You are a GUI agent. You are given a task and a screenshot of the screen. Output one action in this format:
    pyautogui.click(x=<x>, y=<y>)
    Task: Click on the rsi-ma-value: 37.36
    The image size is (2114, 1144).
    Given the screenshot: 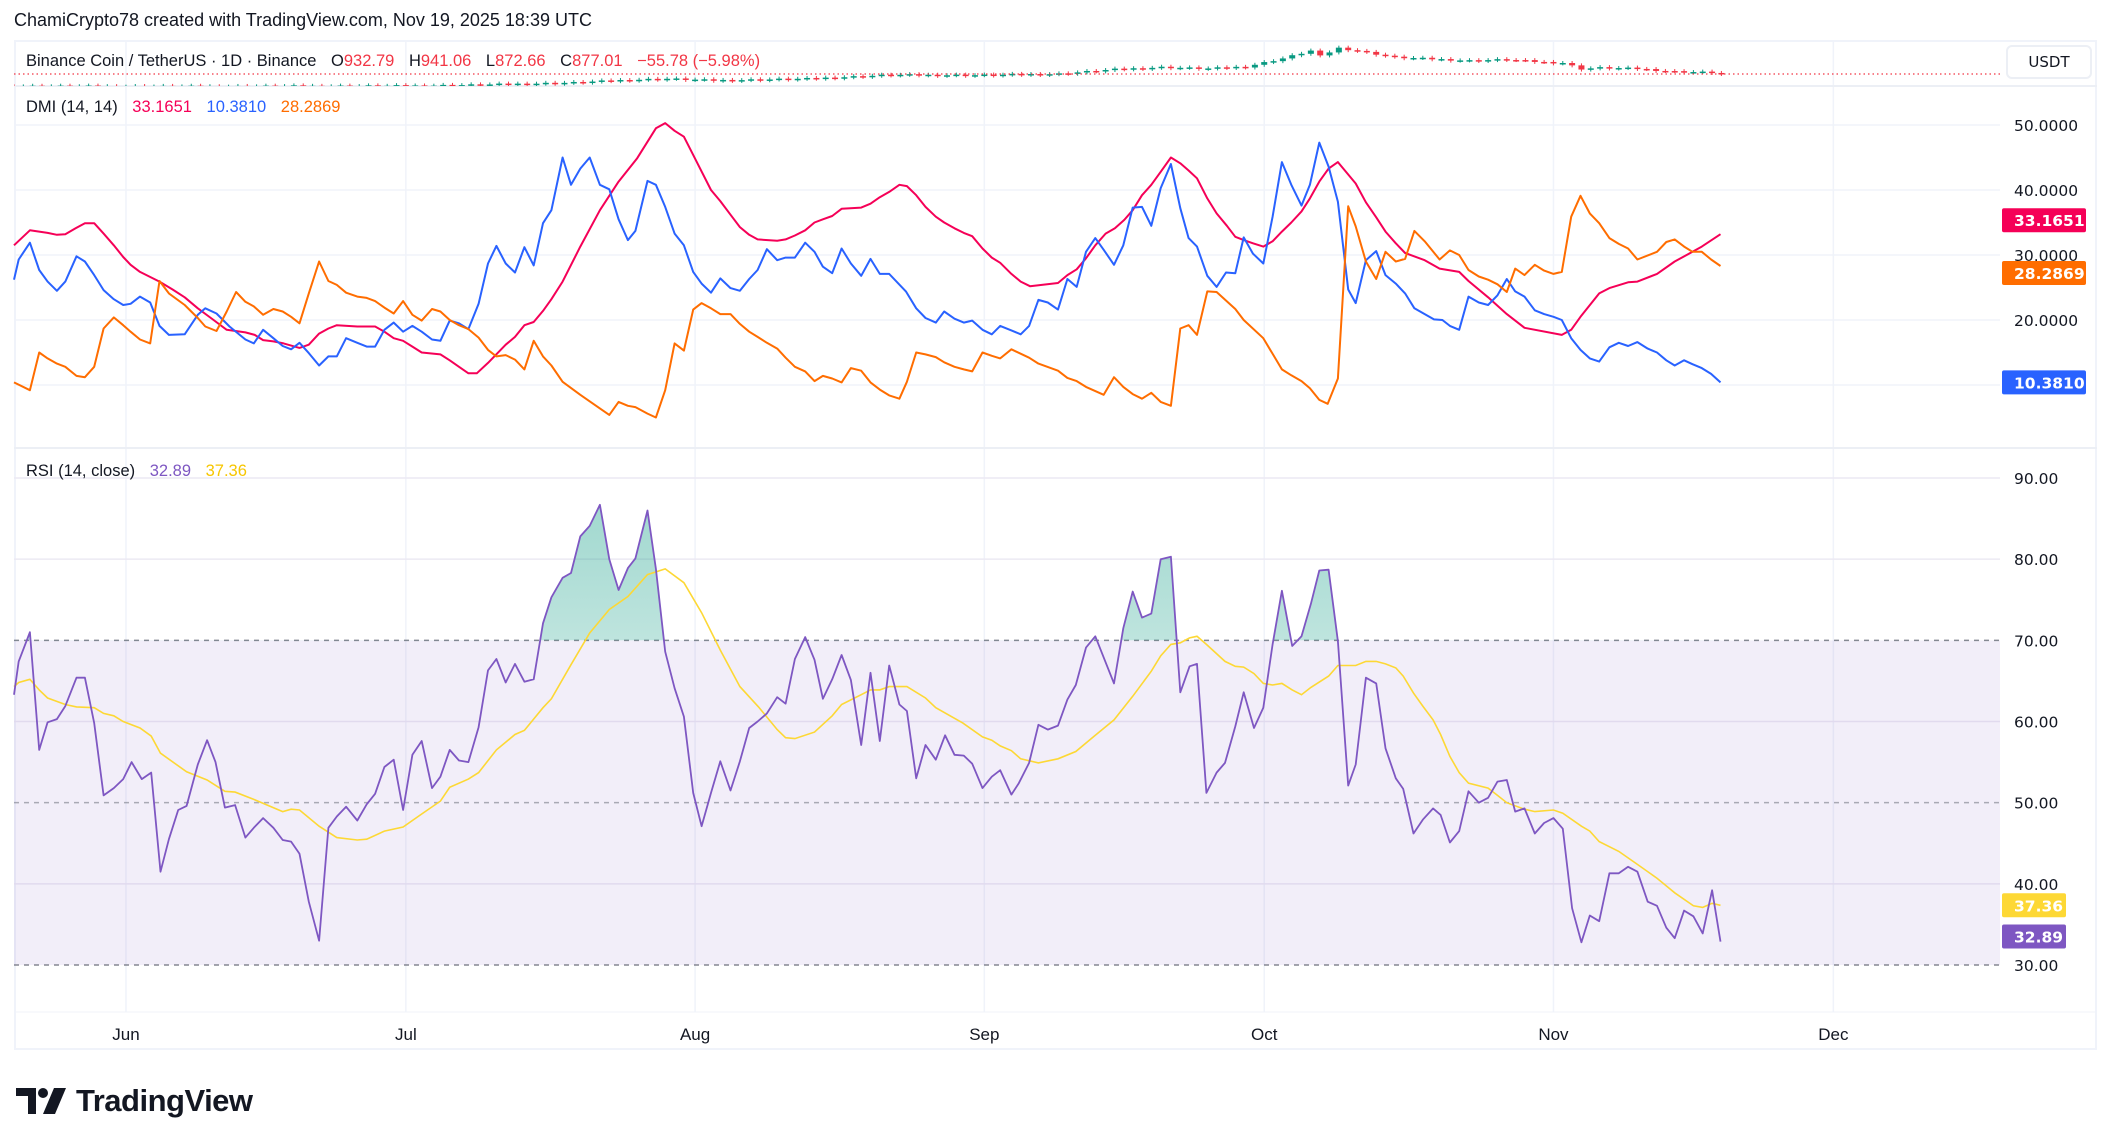 What is the action you would take?
    pyautogui.click(x=226, y=471)
    